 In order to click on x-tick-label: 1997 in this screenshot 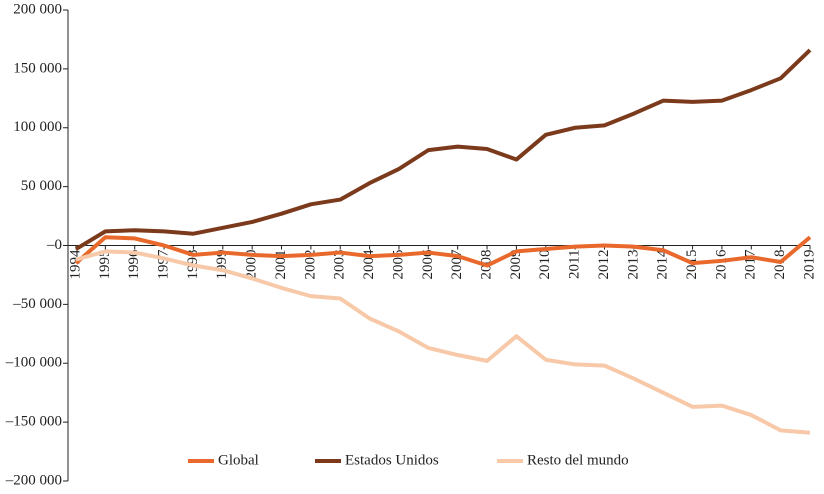, I will do `click(164, 264)`.